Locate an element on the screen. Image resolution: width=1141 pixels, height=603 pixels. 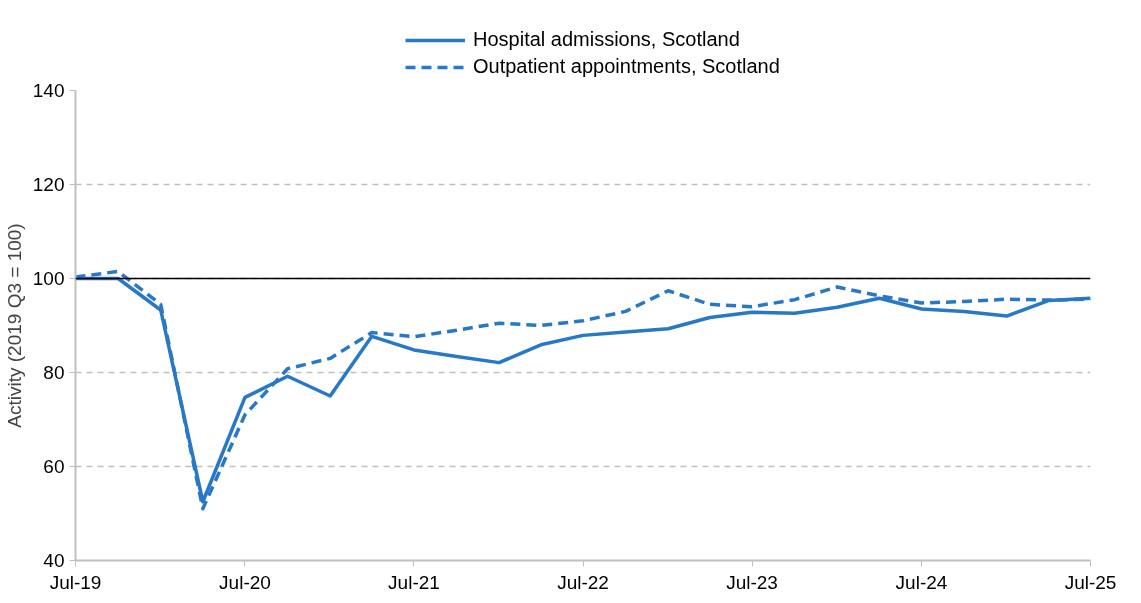
y-tick-label: 120 is located at coordinates (48, 184).